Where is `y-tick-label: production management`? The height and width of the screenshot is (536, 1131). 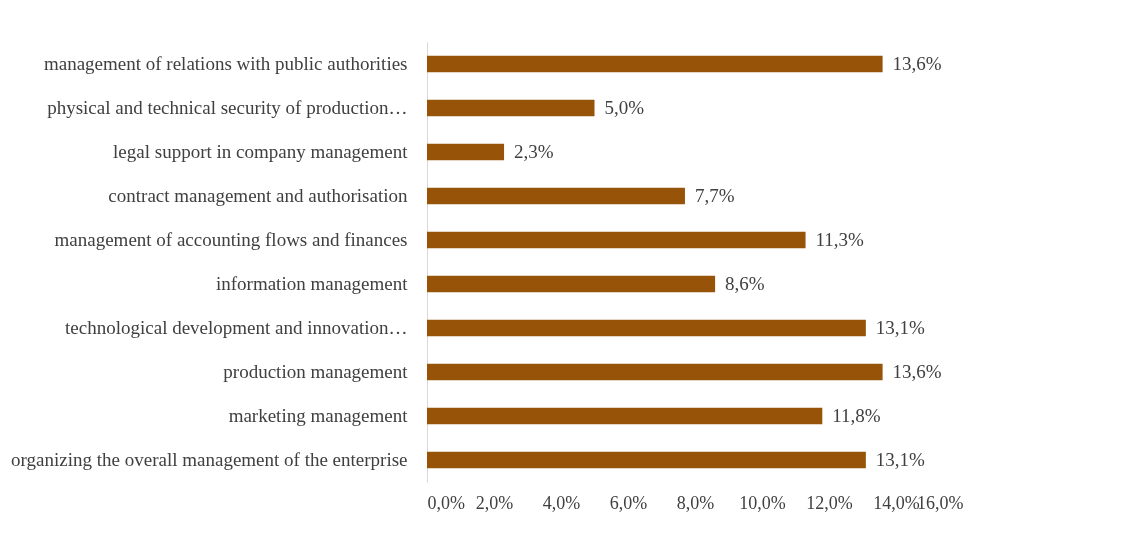 y-tick-label: production management is located at coordinates (316, 371).